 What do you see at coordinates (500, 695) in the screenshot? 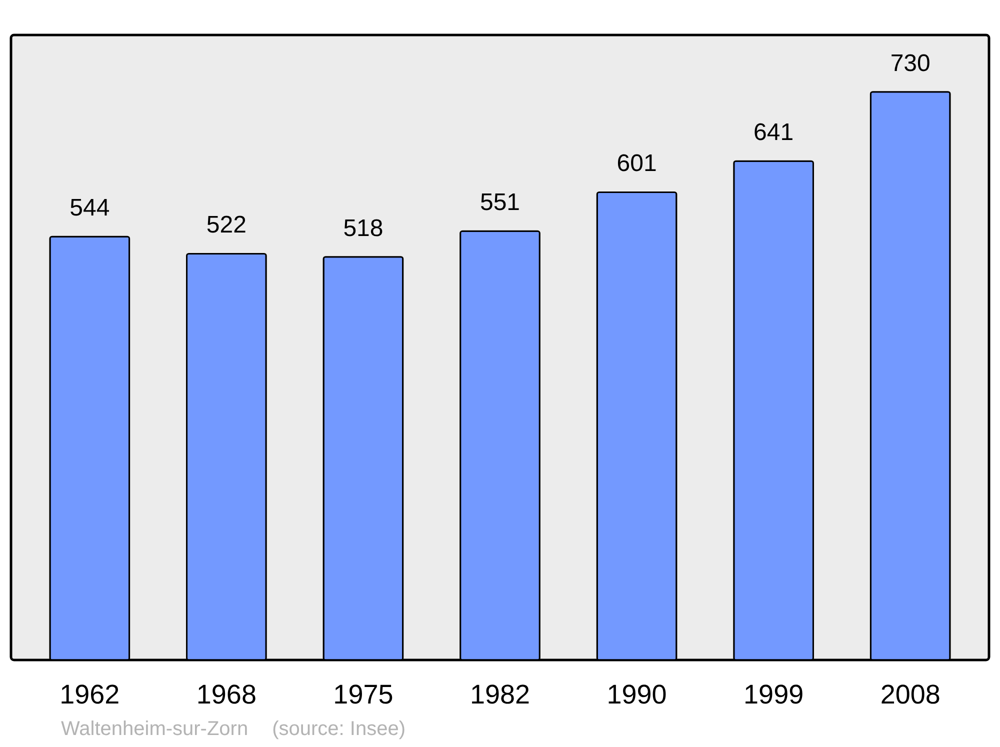
I see `x-tick-label: 1982` at bounding box center [500, 695].